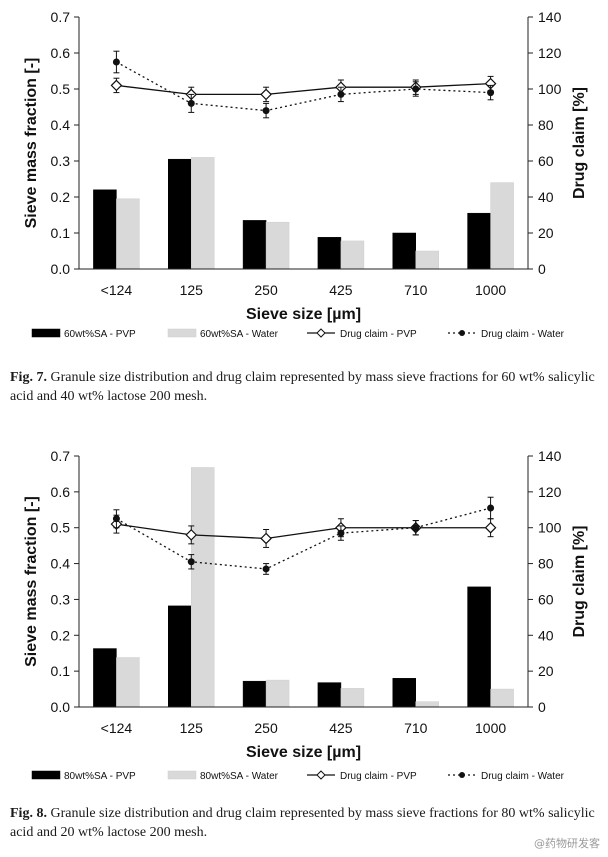 Image resolution: width=608 pixels, height=857 pixels. What do you see at coordinates (579, 143) in the screenshot?
I see `y2-axis-title: Drug claim [%]` at bounding box center [579, 143].